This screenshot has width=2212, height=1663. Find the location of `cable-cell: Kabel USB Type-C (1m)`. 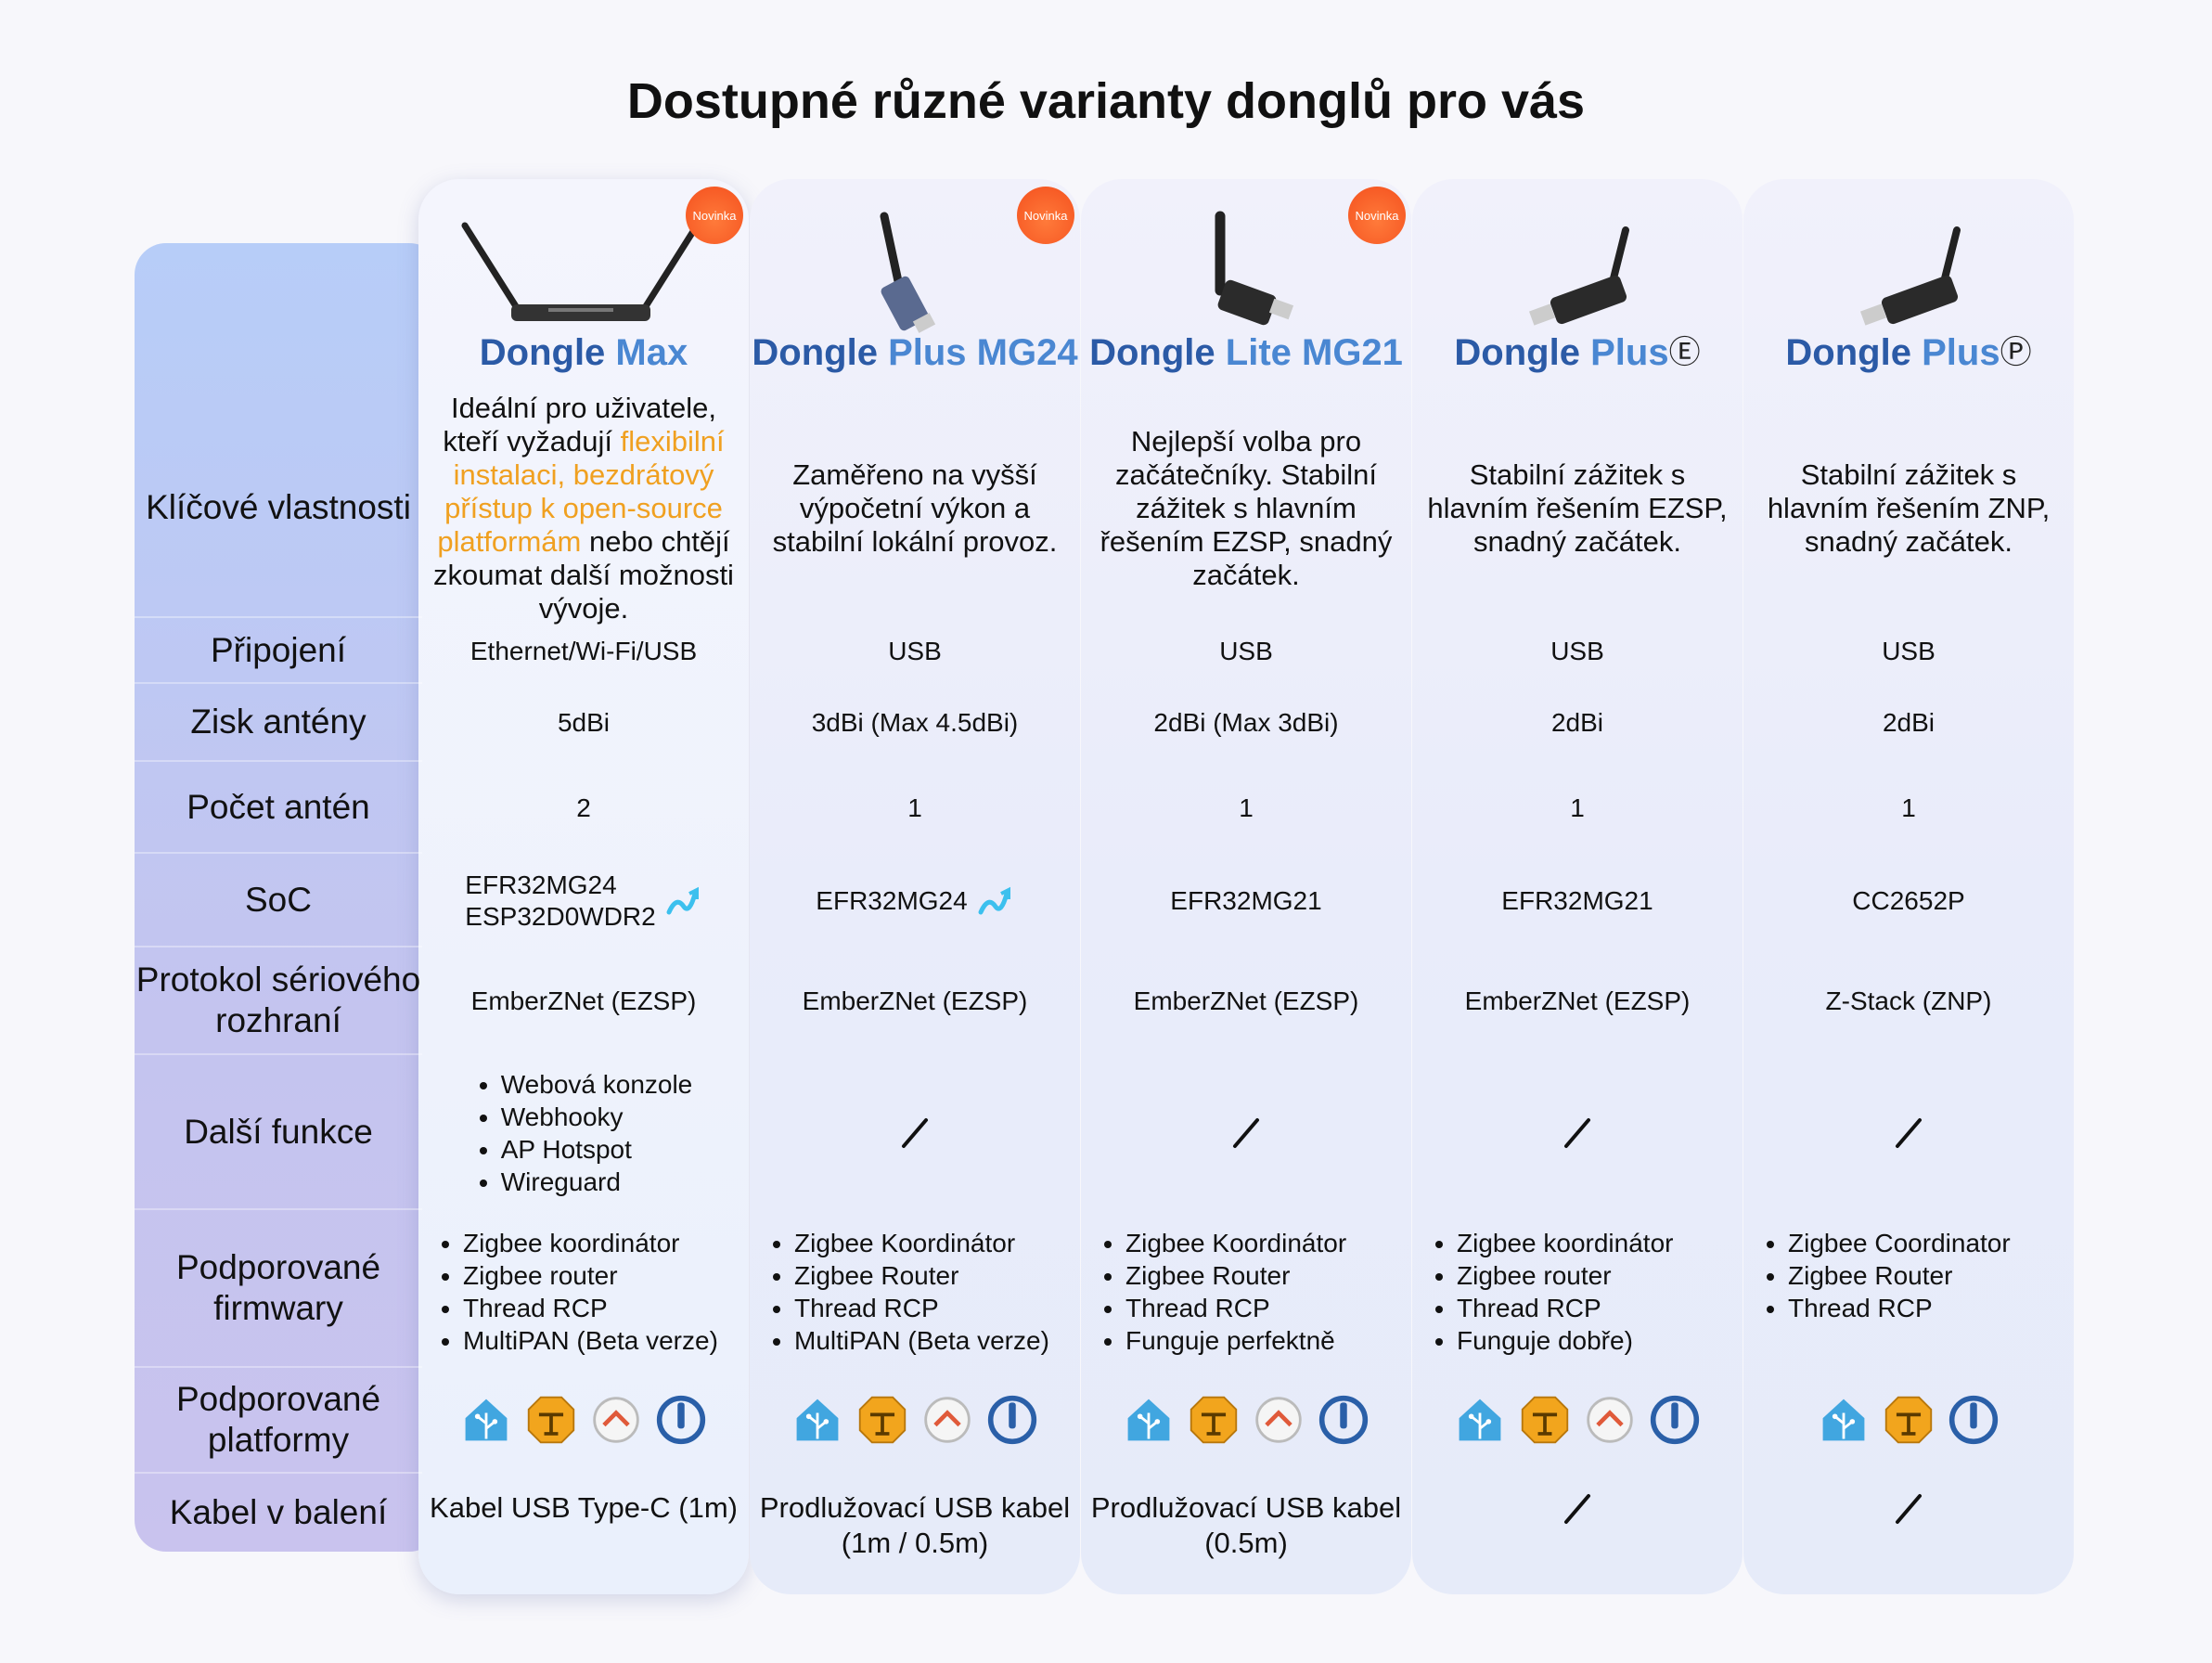

cable-cell: Kabel USB Type-C (1m) is located at coordinates (583, 1525).